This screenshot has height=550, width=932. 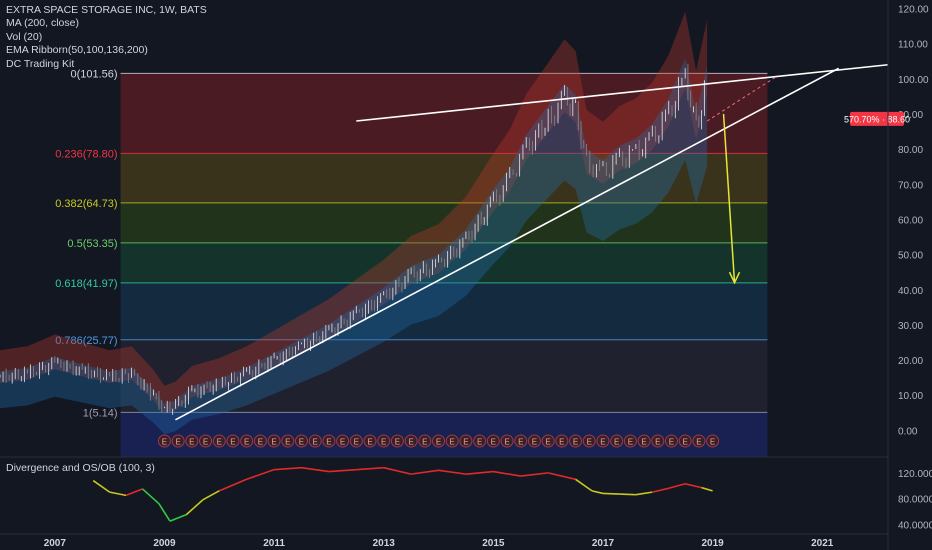 I want to click on y-axis-tick: 10.00, so click(x=910, y=396).